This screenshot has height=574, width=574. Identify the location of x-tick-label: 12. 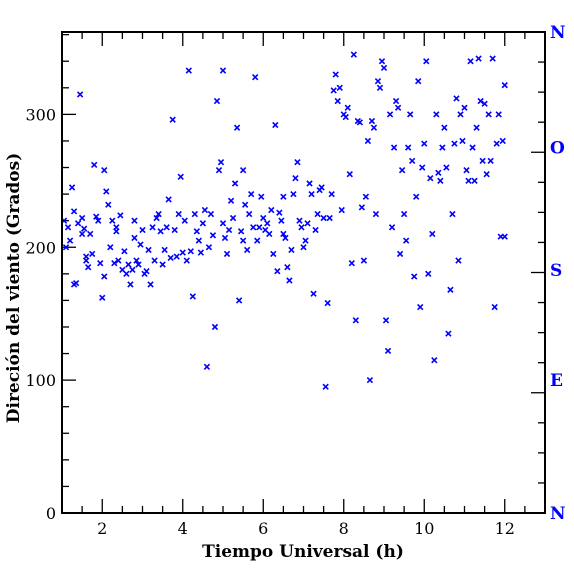
(505, 528).